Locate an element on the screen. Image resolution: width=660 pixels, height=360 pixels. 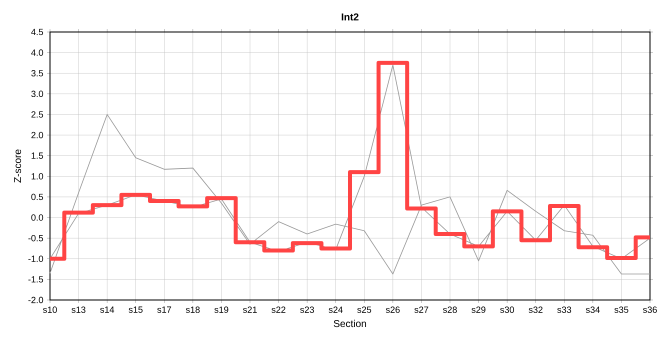
x-tick-label: s35 is located at coordinates (621, 309).